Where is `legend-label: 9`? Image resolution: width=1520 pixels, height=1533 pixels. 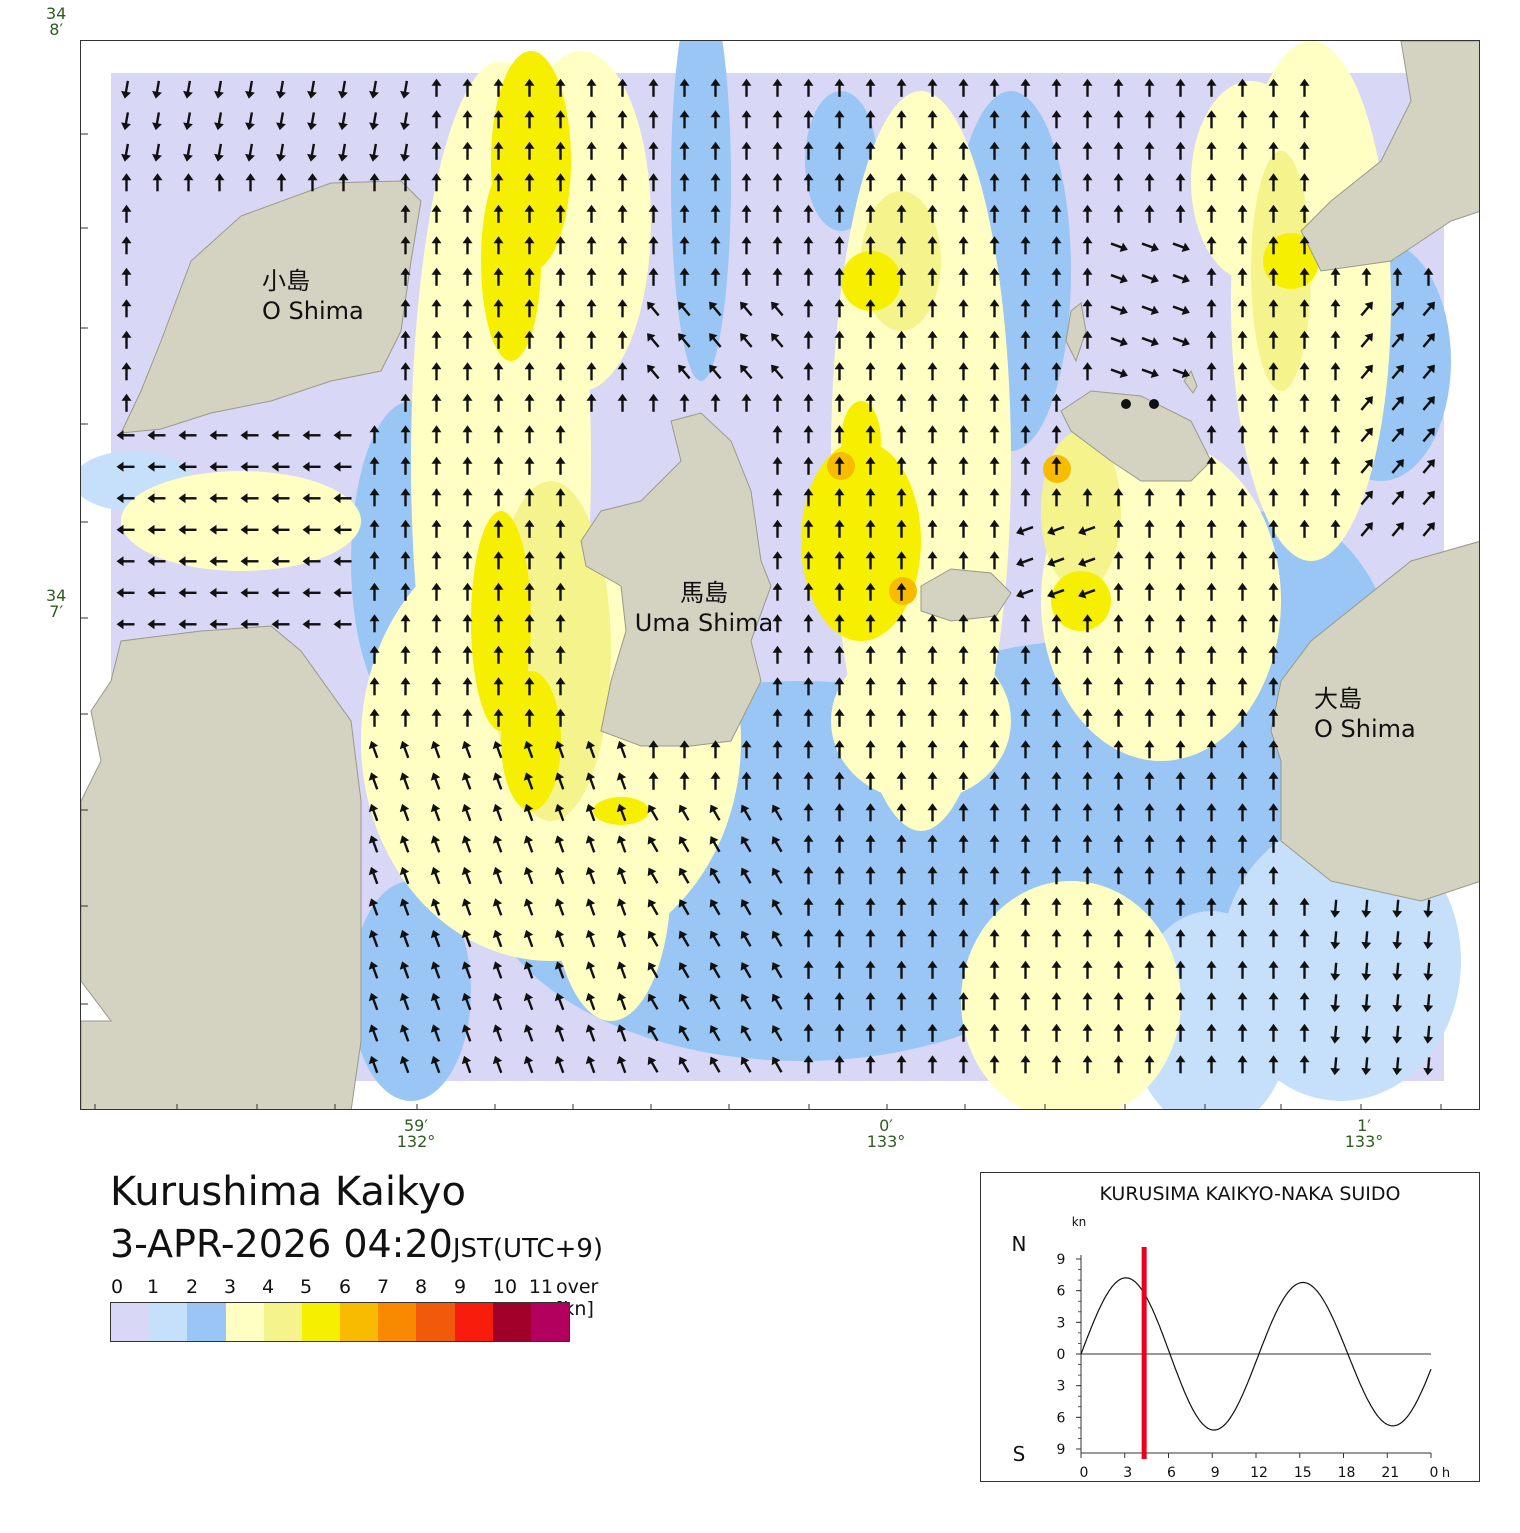
legend-label: 9 is located at coordinates (460, 1287).